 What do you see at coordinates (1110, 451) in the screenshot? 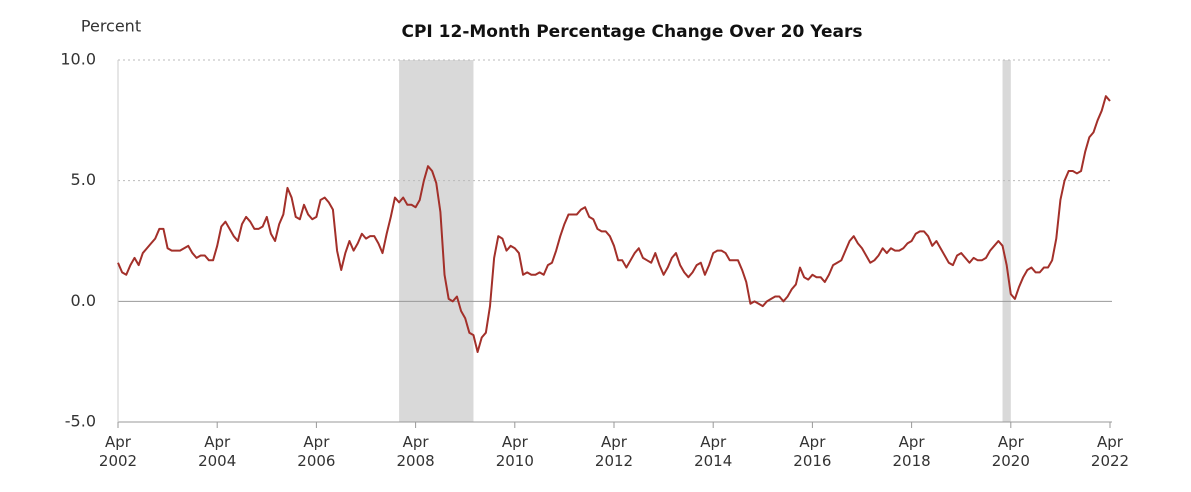
I see `x-tick-label: Apr 2022` at bounding box center [1110, 451].